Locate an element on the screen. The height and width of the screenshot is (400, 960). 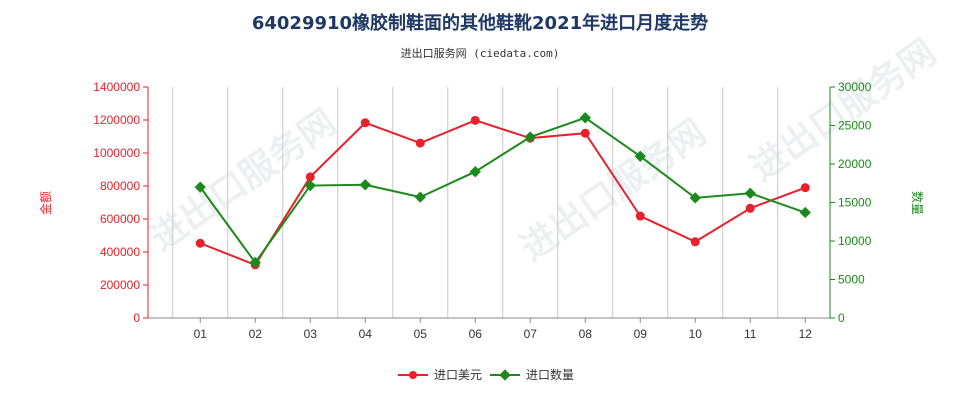
x-tick-label: 07 is located at coordinates (531, 334).